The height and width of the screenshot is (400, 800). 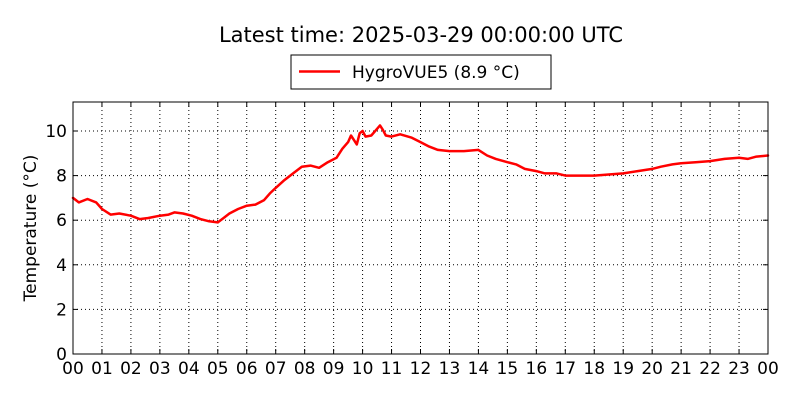 I want to click on x-tick-label: 20, so click(x=652, y=369).